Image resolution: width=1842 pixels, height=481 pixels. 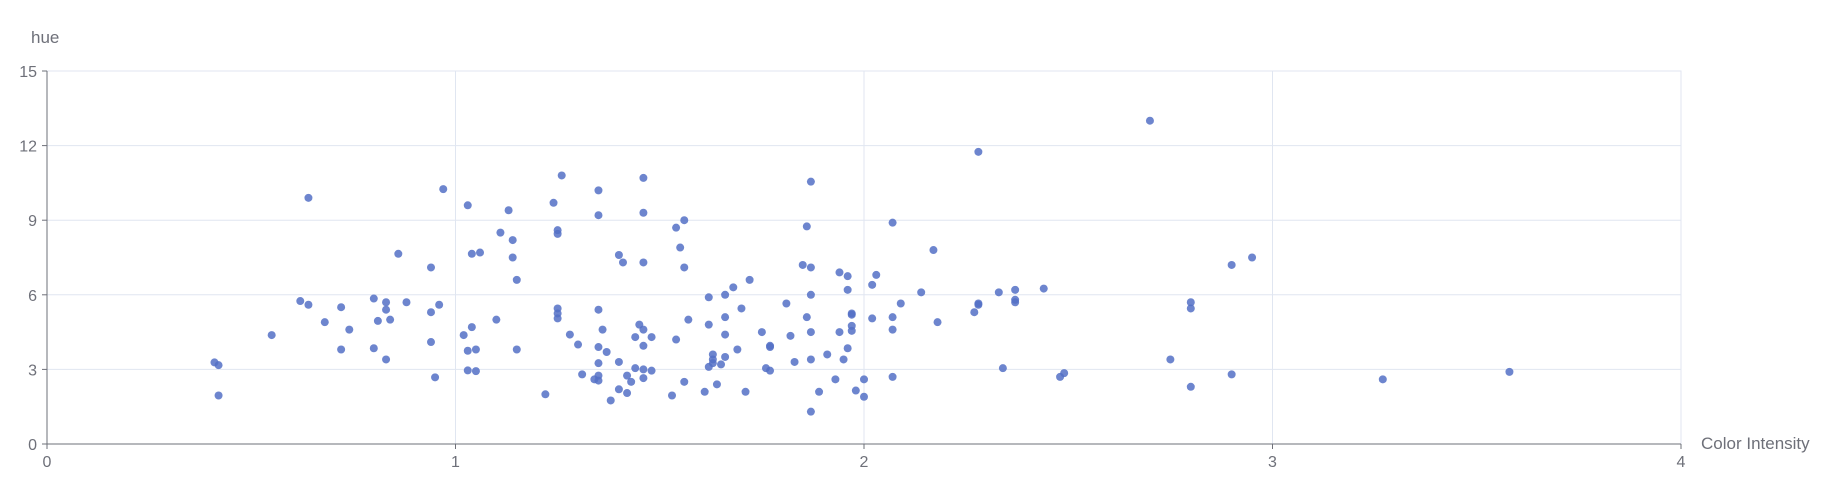 What do you see at coordinates (1681, 462) in the screenshot?
I see `x-tick-label: 4` at bounding box center [1681, 462].